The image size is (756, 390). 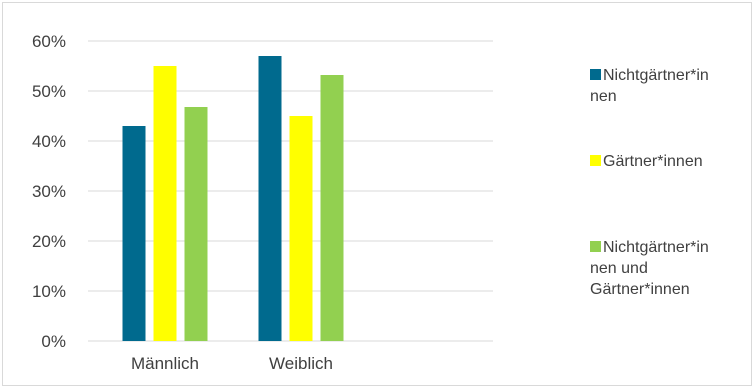 I want to click on legend-label: nen und, so click(x=619, y=268).